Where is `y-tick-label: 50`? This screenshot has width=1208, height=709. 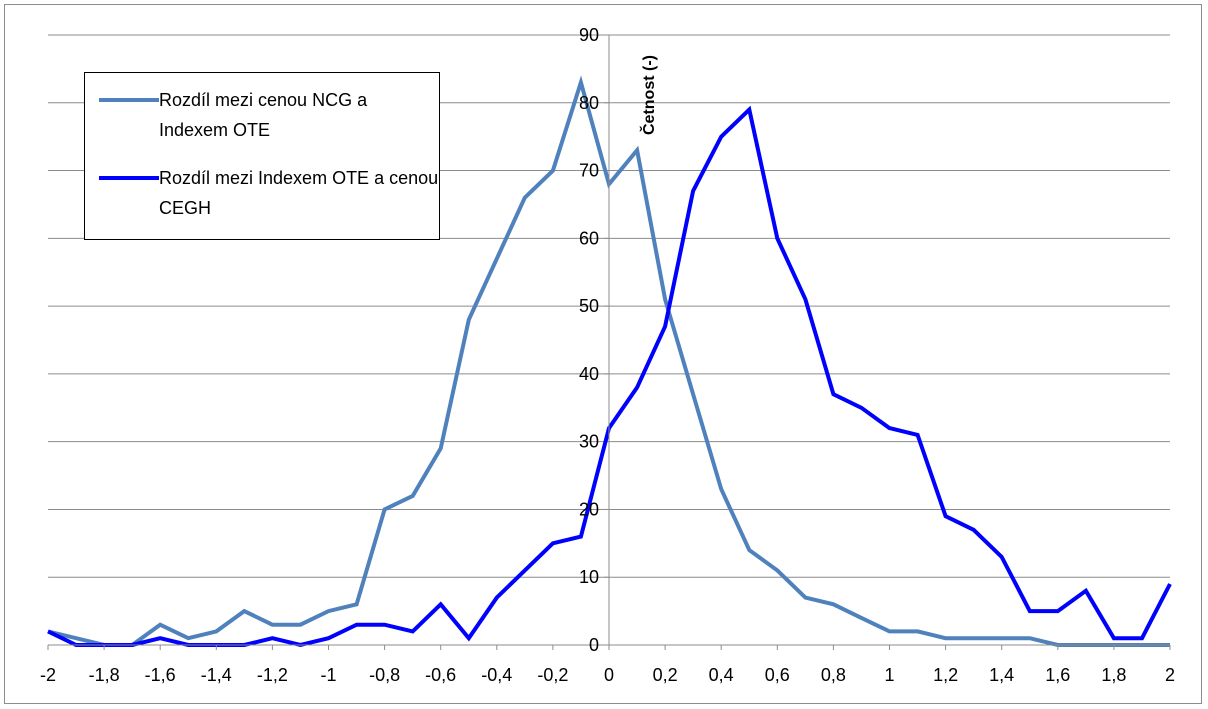
y-tick-label: 50 is located at coordinates (589, 306).